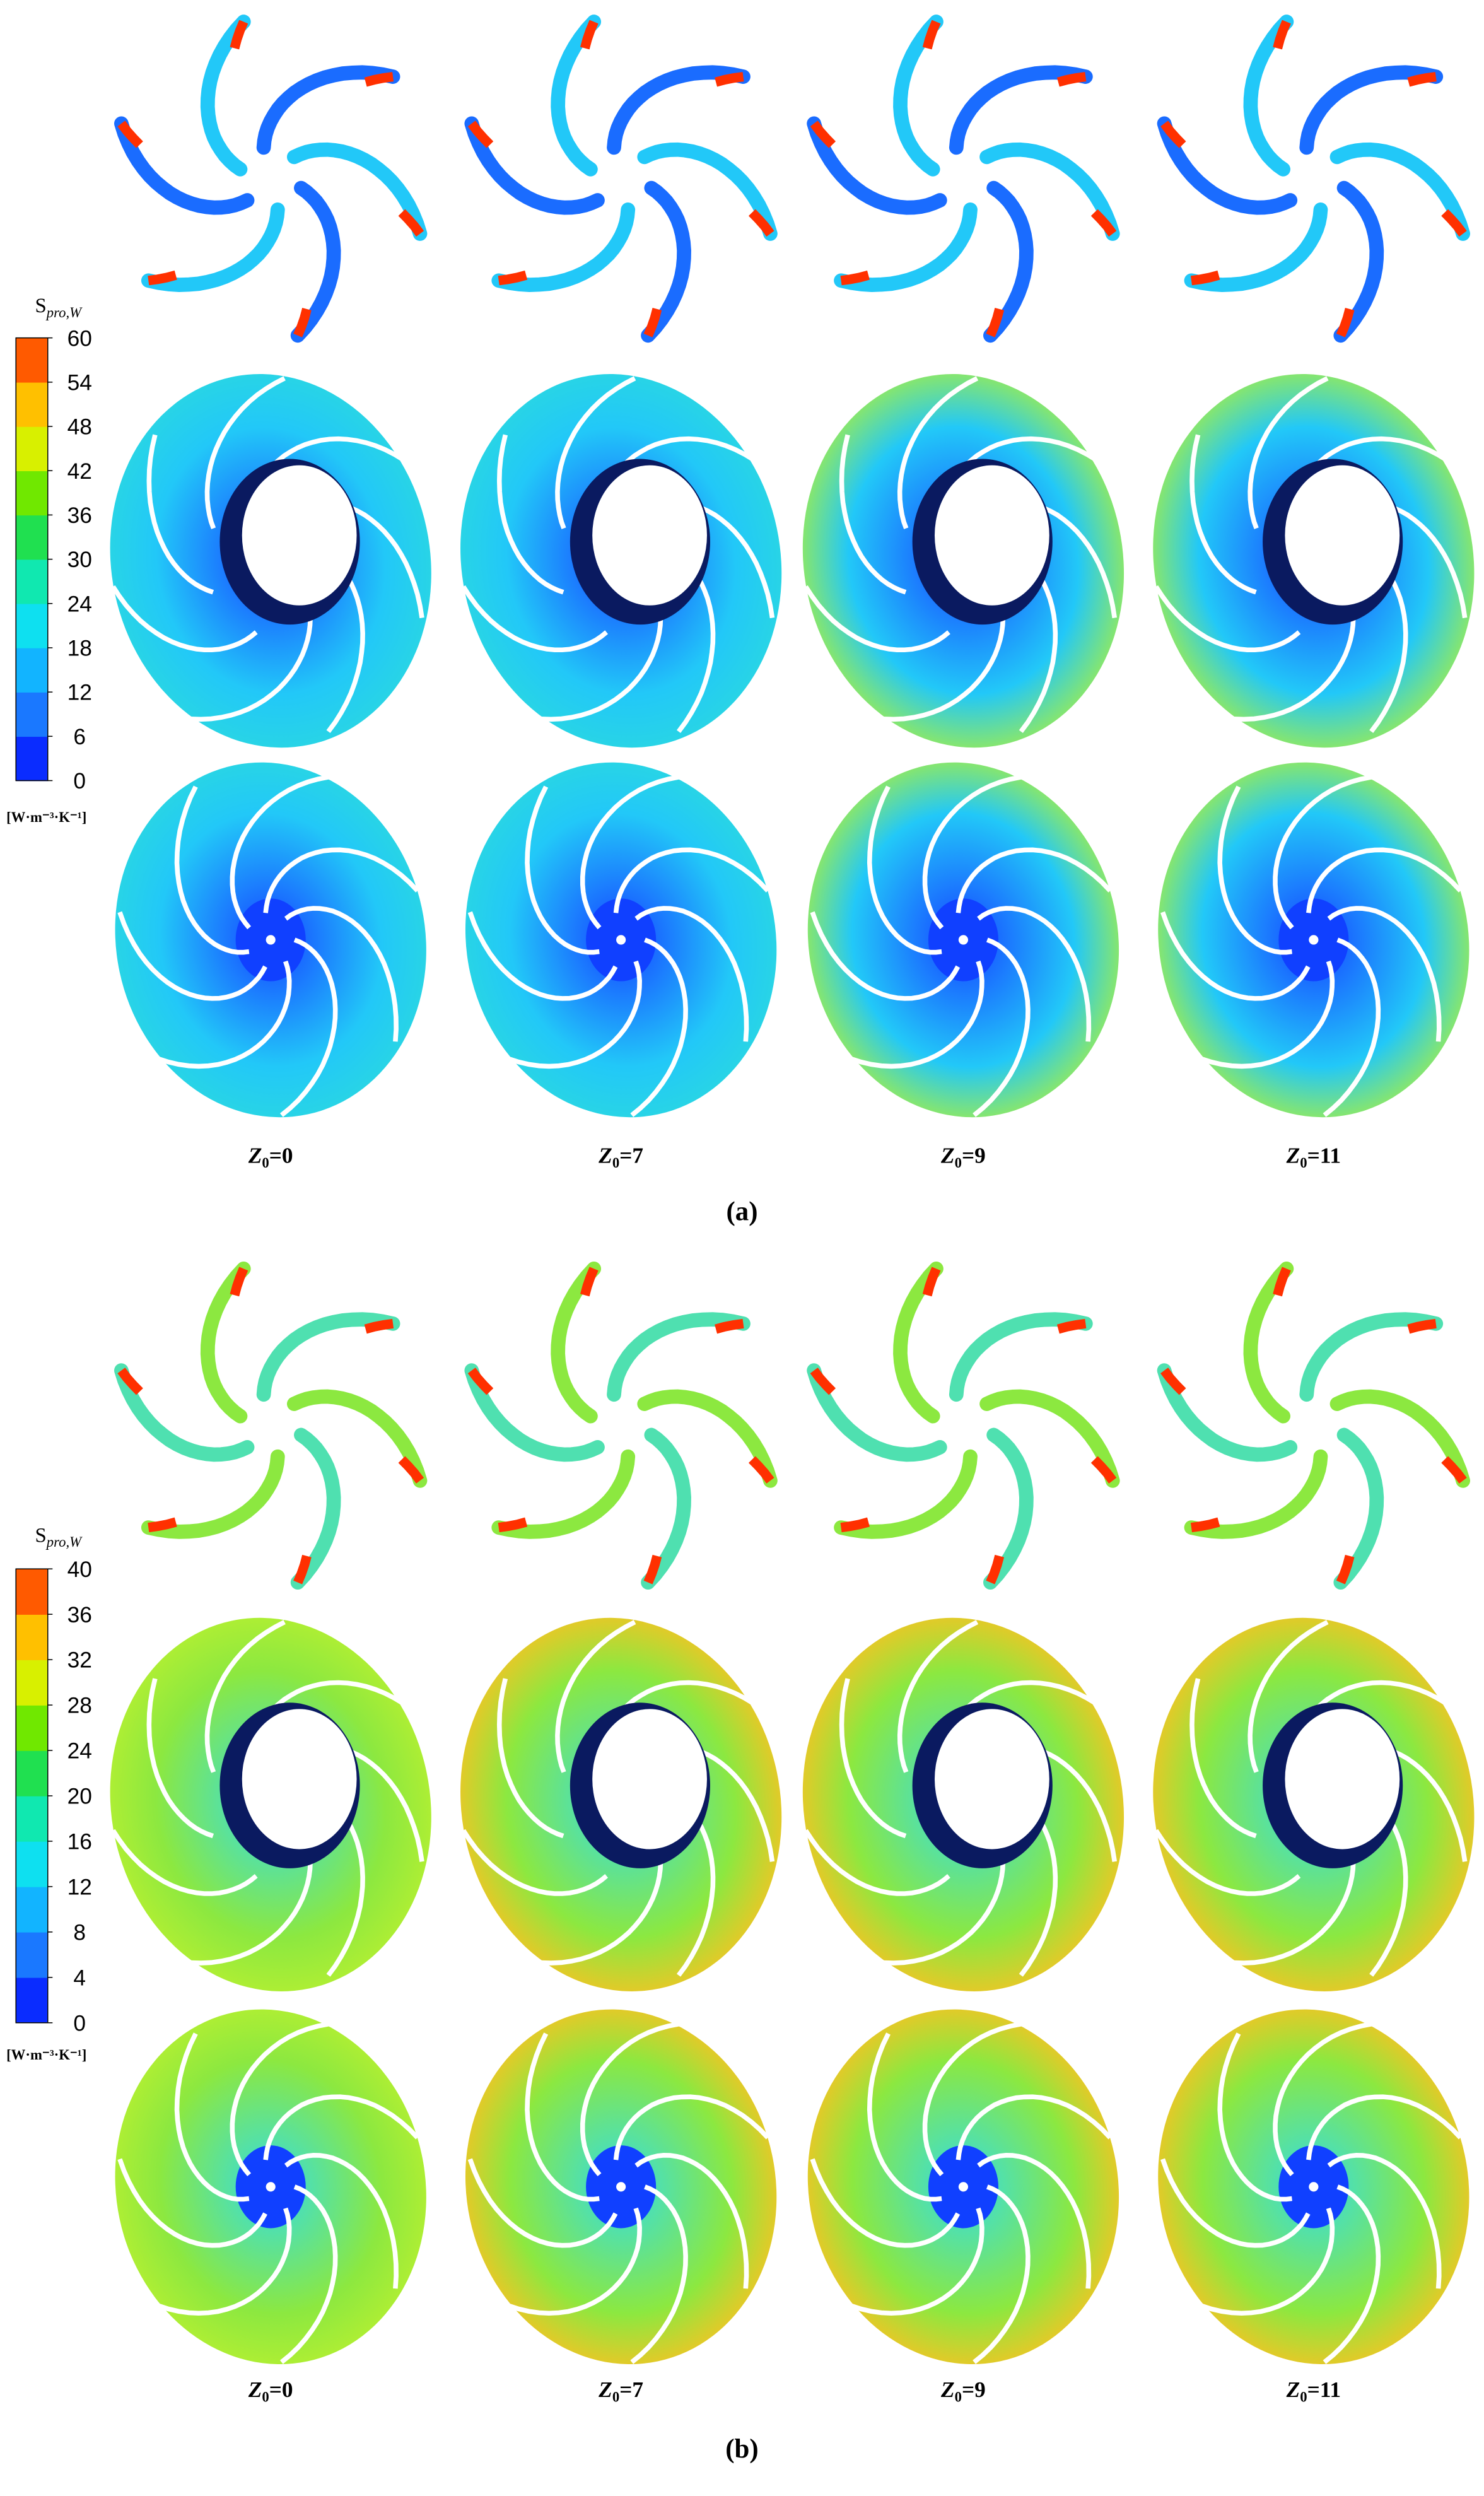 Image resolution: width=1484 pixels, height=2496 pixels. I want to click on column-label-suffix: =0, so click(281, 1155).